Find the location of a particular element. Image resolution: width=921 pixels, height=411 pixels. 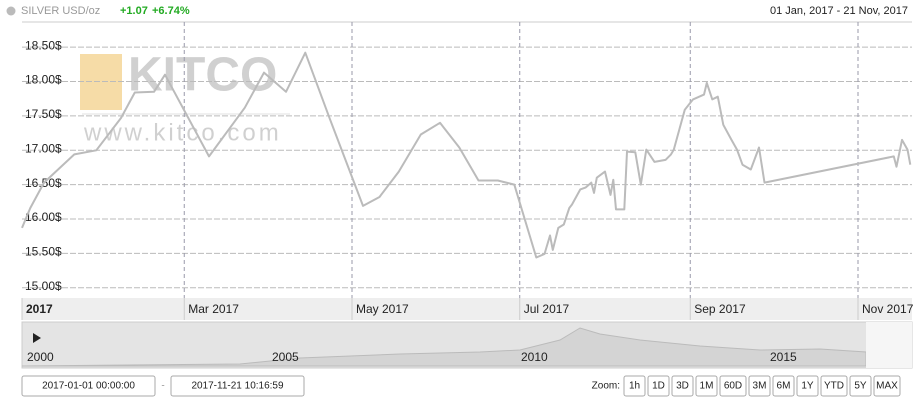

x-tick-label: 2017 is located at coordinates (39, 309).